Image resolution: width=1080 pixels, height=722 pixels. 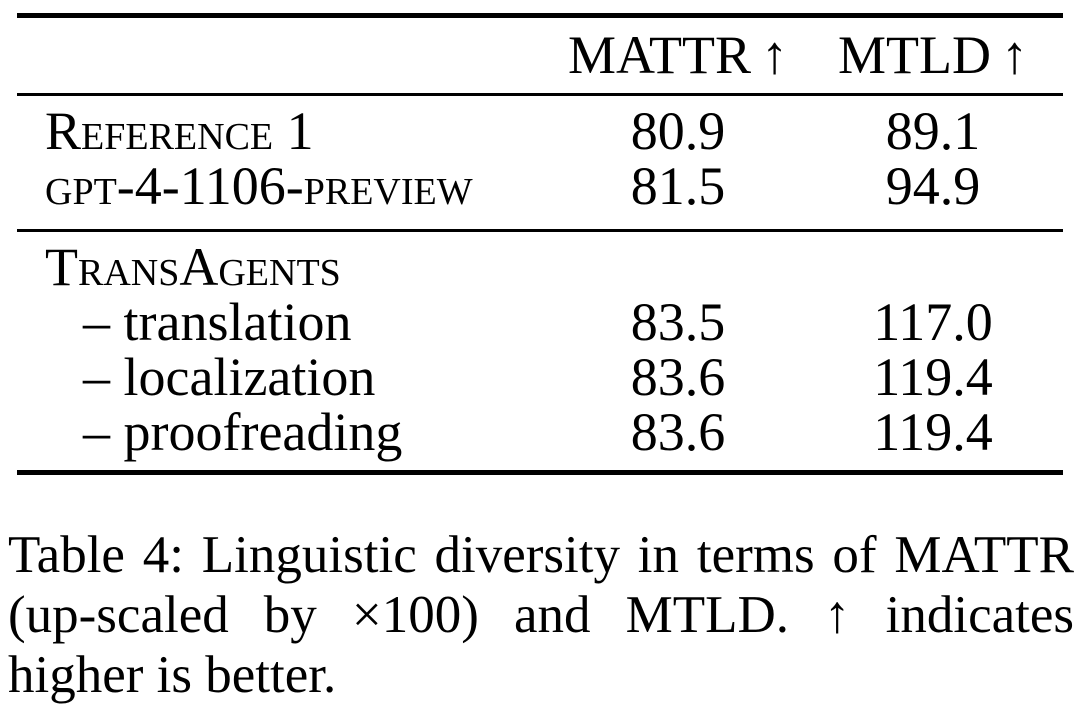 I want to click on table-mid-rule, so click(x=540, y=230).